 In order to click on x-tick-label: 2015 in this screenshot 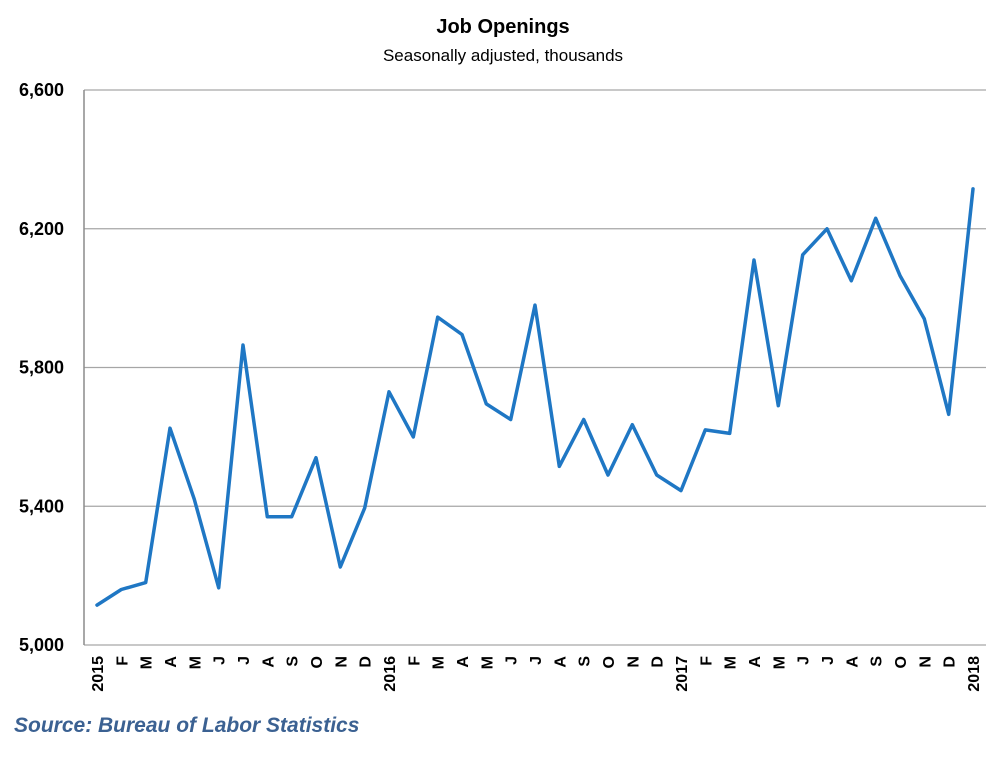, I will do `click(98, 674)`.